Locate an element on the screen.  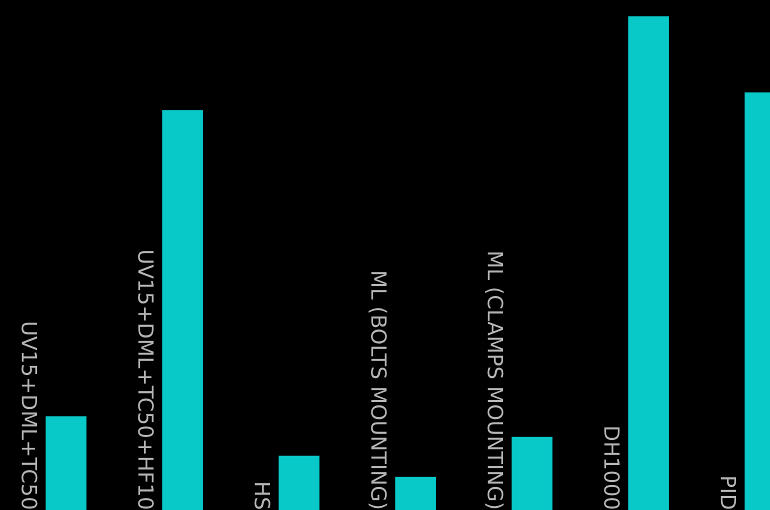
x-tick-label: ML (CLAMPS MOUNTING) is located at coordinates (494, 380).